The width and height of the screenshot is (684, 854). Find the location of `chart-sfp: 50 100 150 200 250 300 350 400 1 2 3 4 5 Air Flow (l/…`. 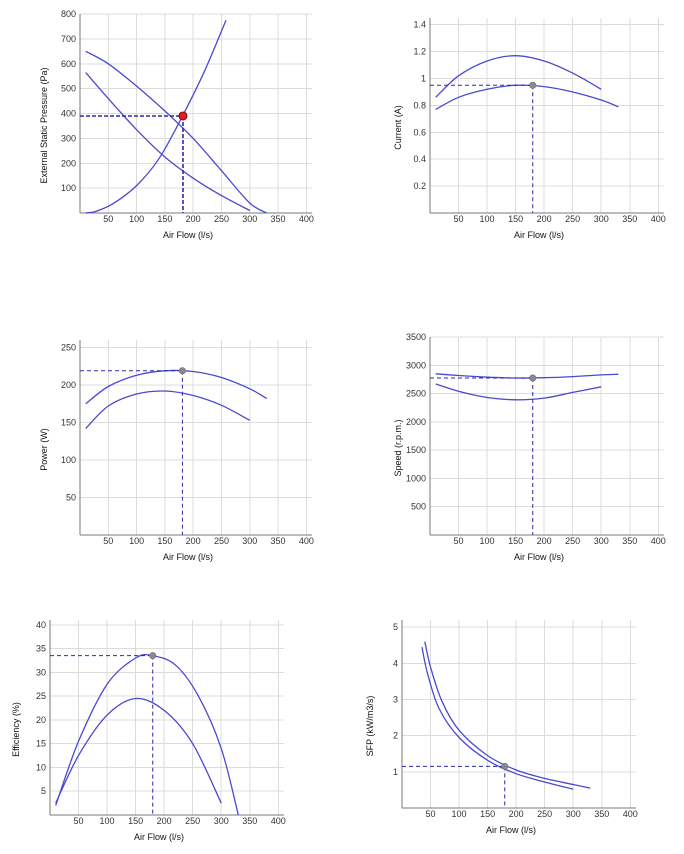

chart-sfp: 50 100 150 200 250 300 350 400 1 2 3 4 5 Air Flow (l/… is located at coordinates (501, 727).